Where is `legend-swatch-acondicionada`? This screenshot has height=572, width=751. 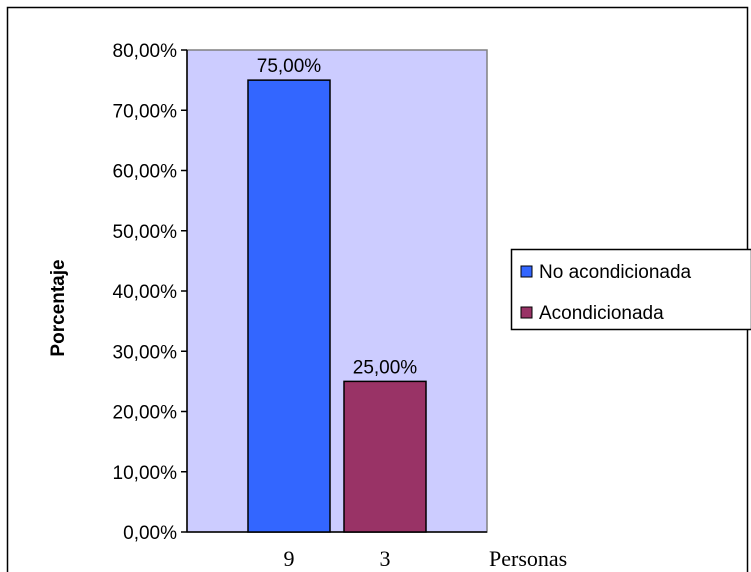
legend-swatch-acondicionada is located at coordinates (526, 312).